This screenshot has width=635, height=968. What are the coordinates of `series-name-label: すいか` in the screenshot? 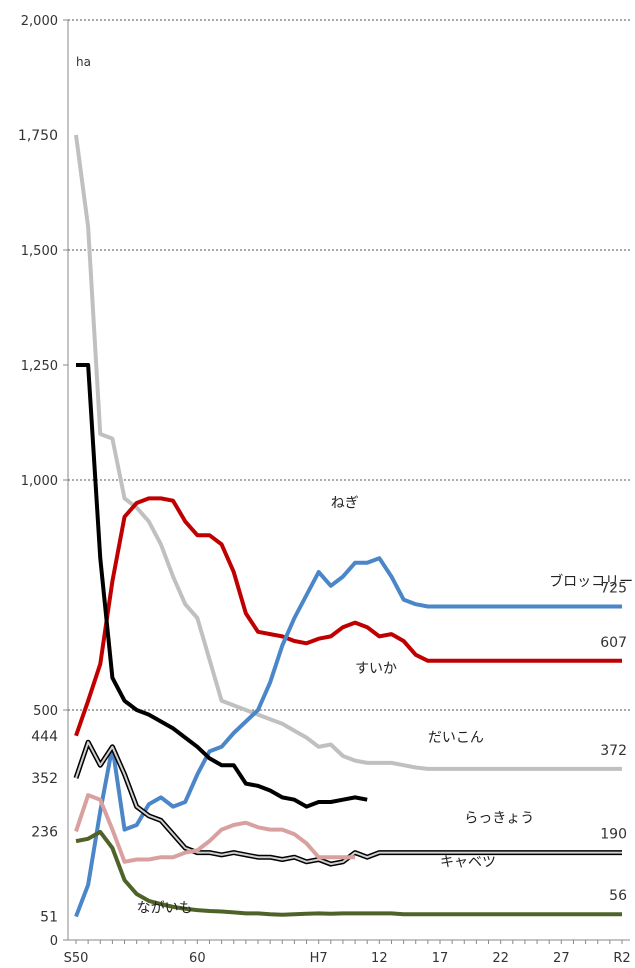 It's located at (376, 669).